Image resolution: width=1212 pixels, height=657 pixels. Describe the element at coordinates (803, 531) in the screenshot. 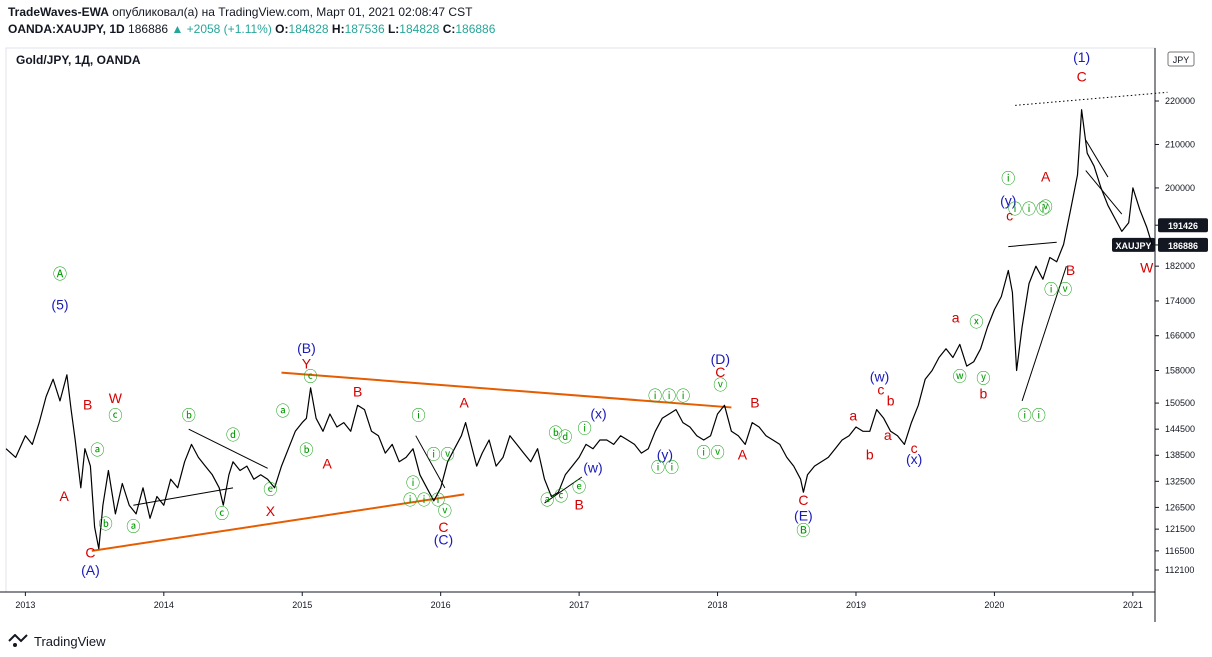

I see `wave-label: Ⓑ` at that location.